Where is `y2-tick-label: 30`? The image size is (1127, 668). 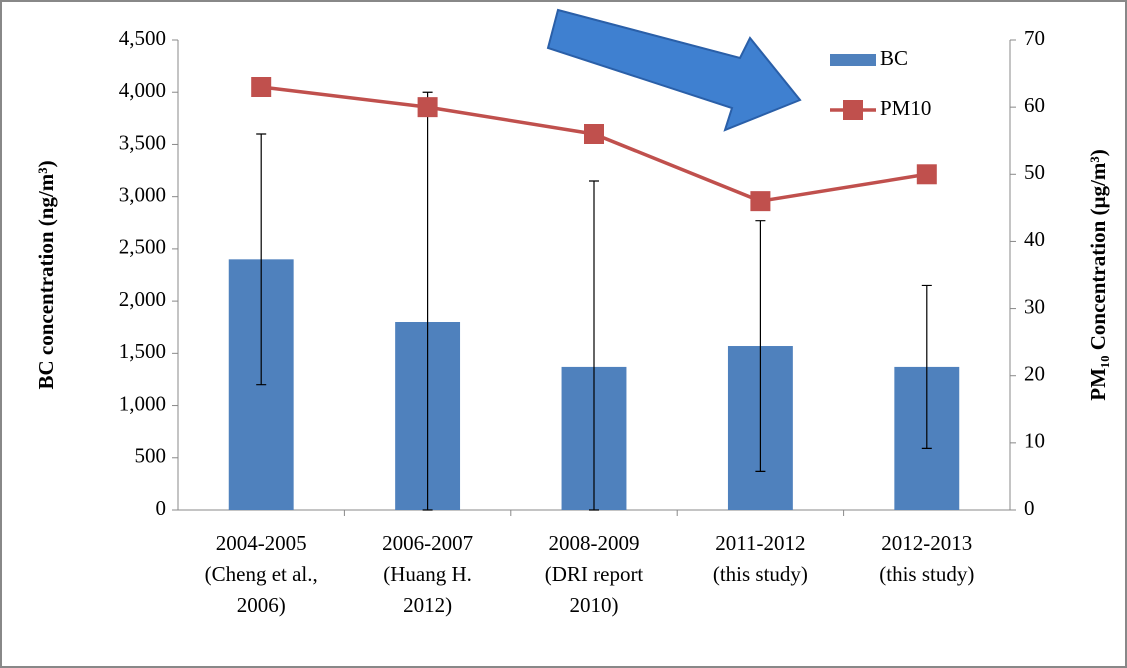
y2-tick-label: 30 is located at coordinates (1034, 306).